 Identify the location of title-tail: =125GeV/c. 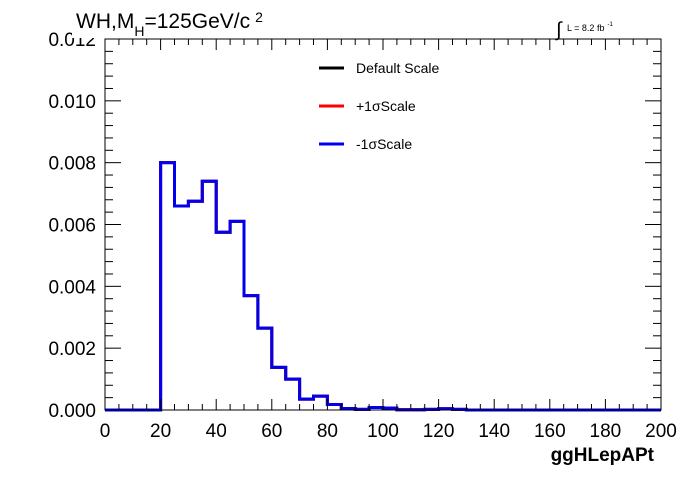
(197, 21).